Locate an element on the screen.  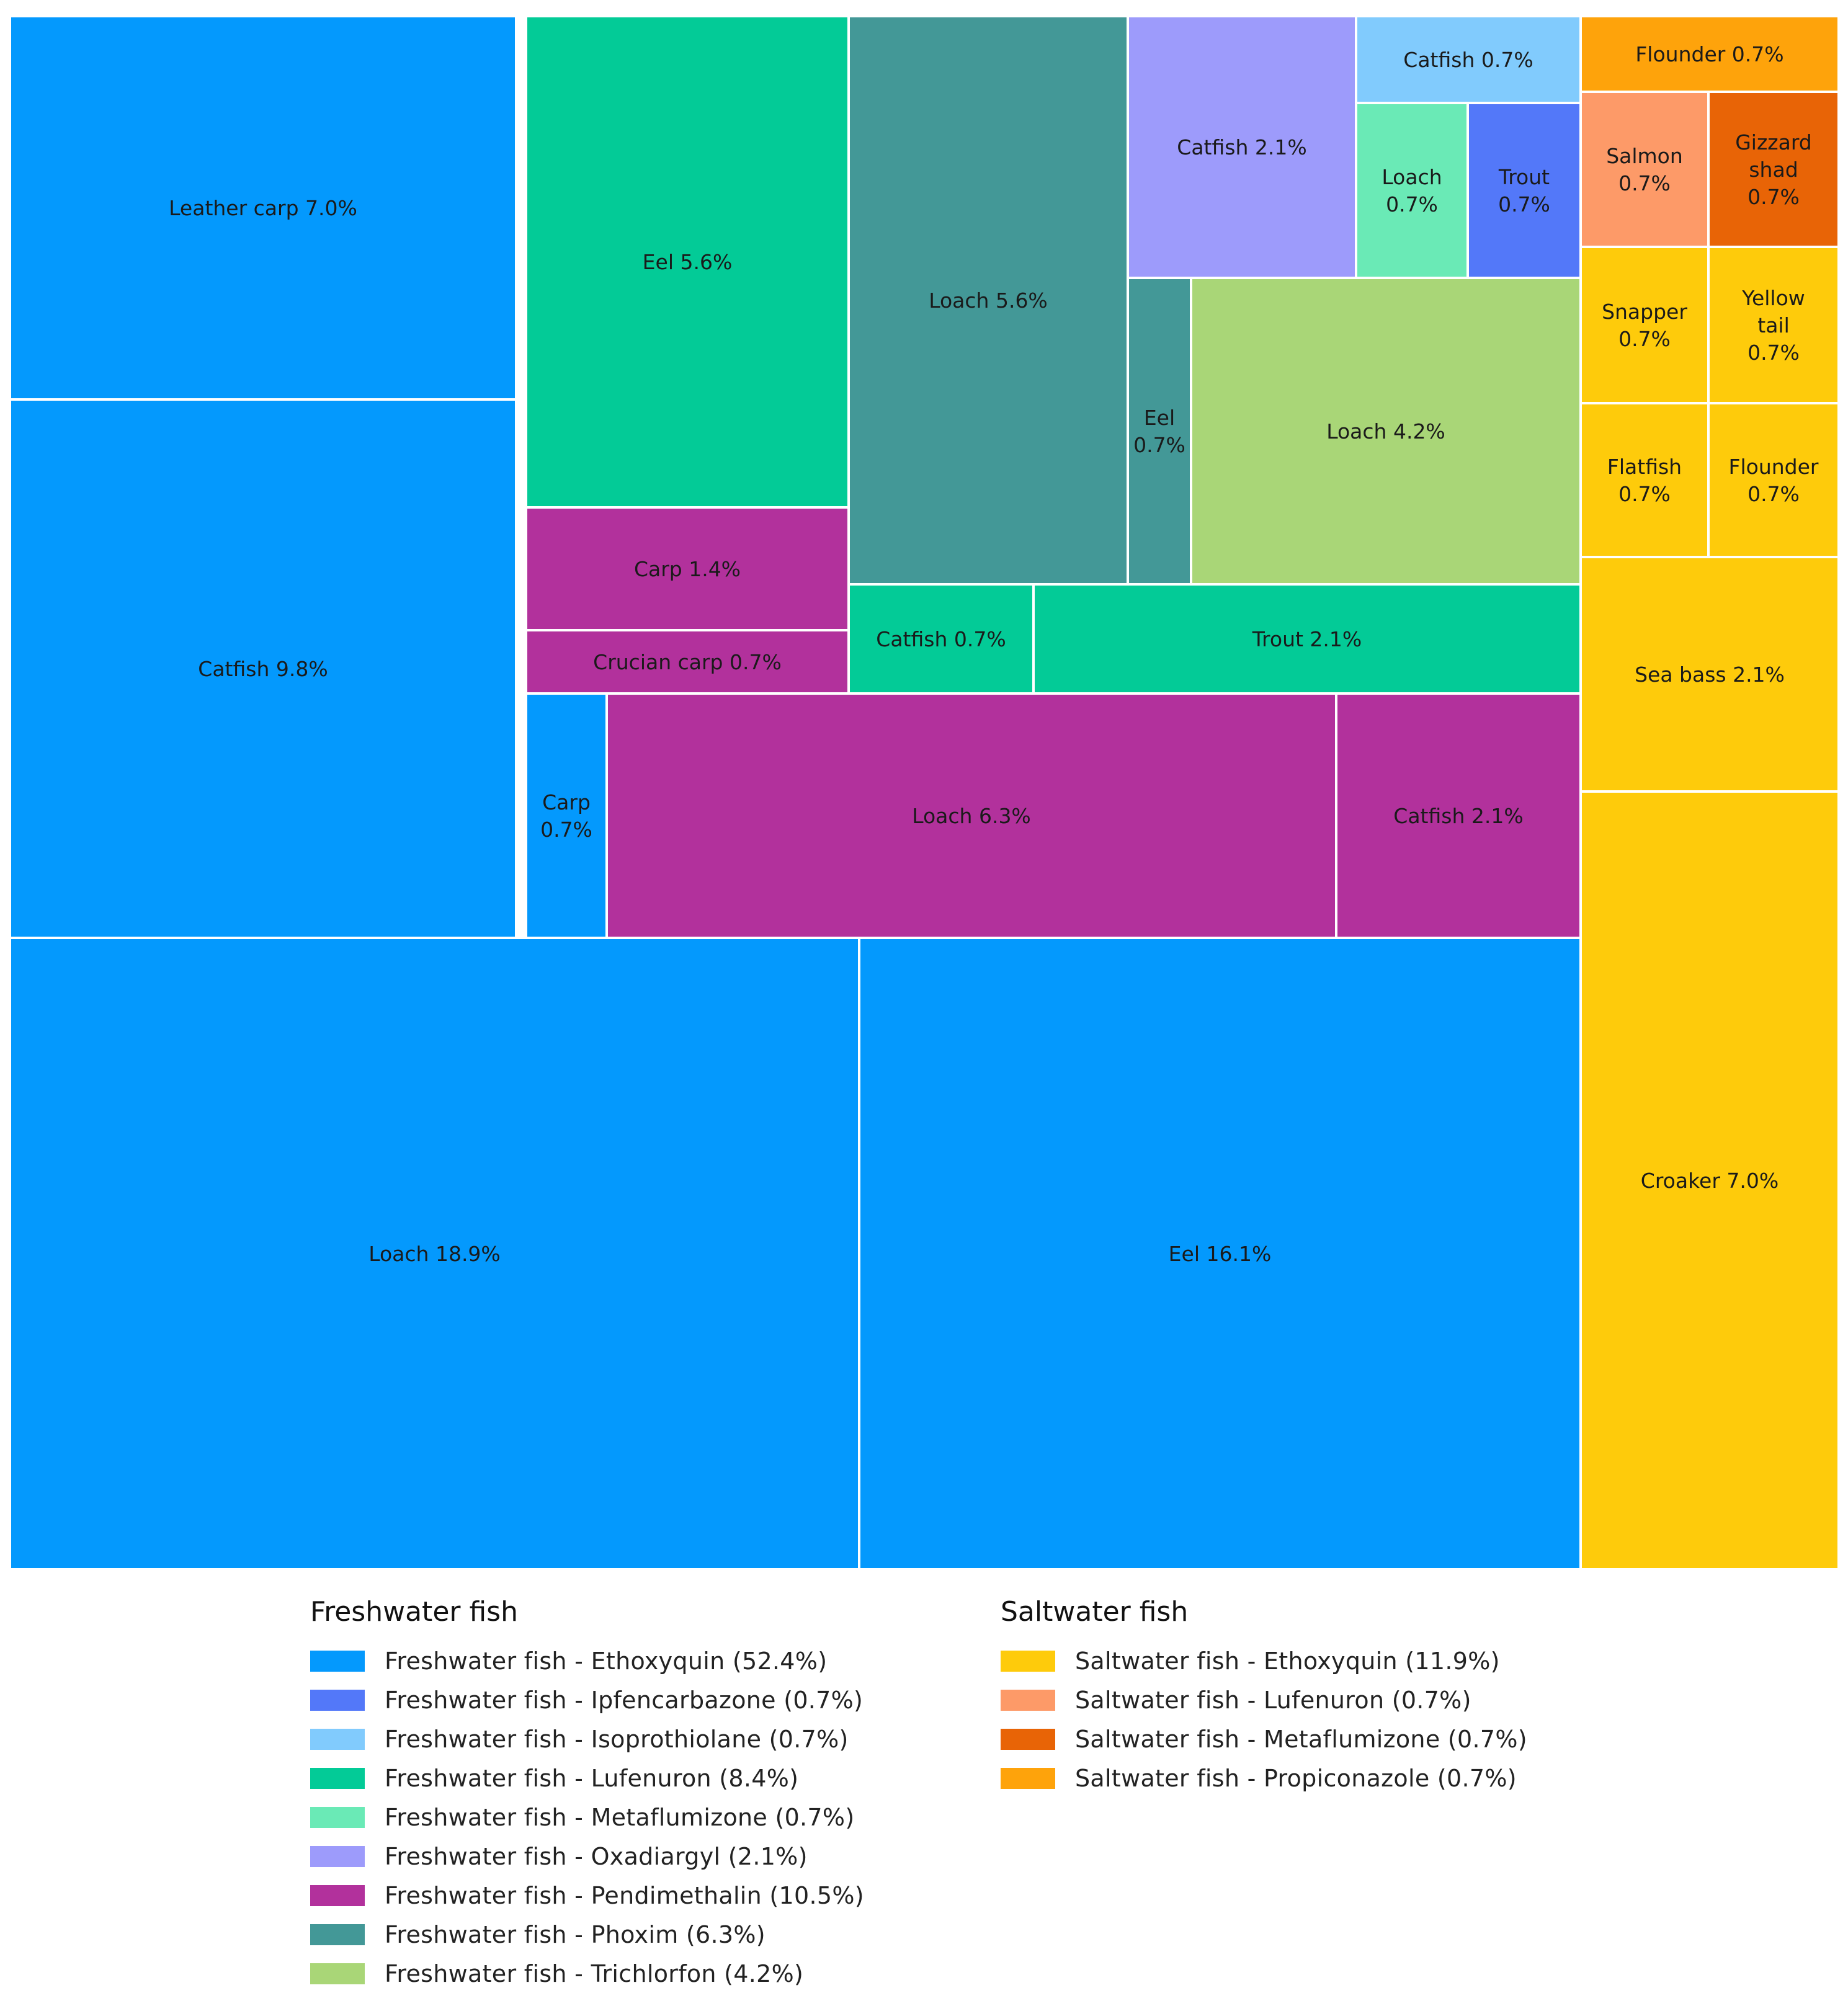
legend-label: Freshwater fish - Ipfencarbazone (0.7%) is located at coordinates (624, 1700).